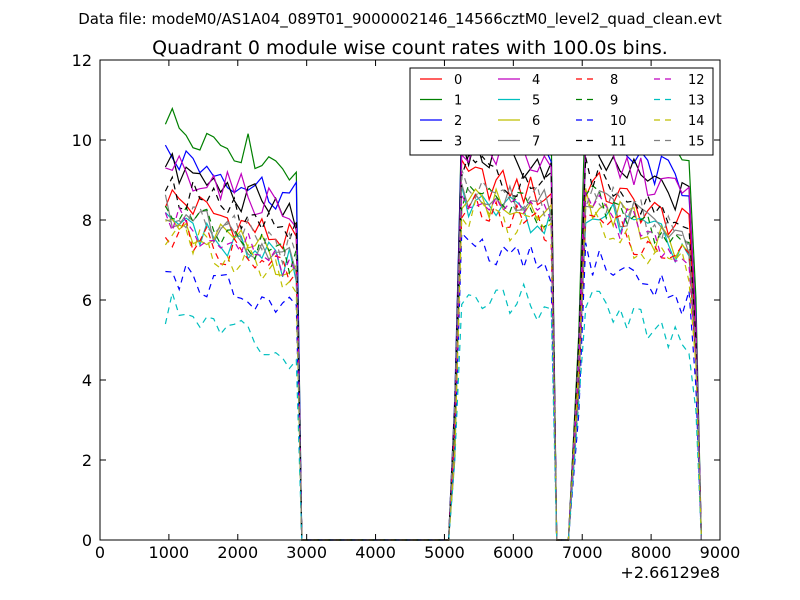  Describe the element at coordinates (169, 552) in the screenshot. I see `x-tick-label: 1000` at that location.